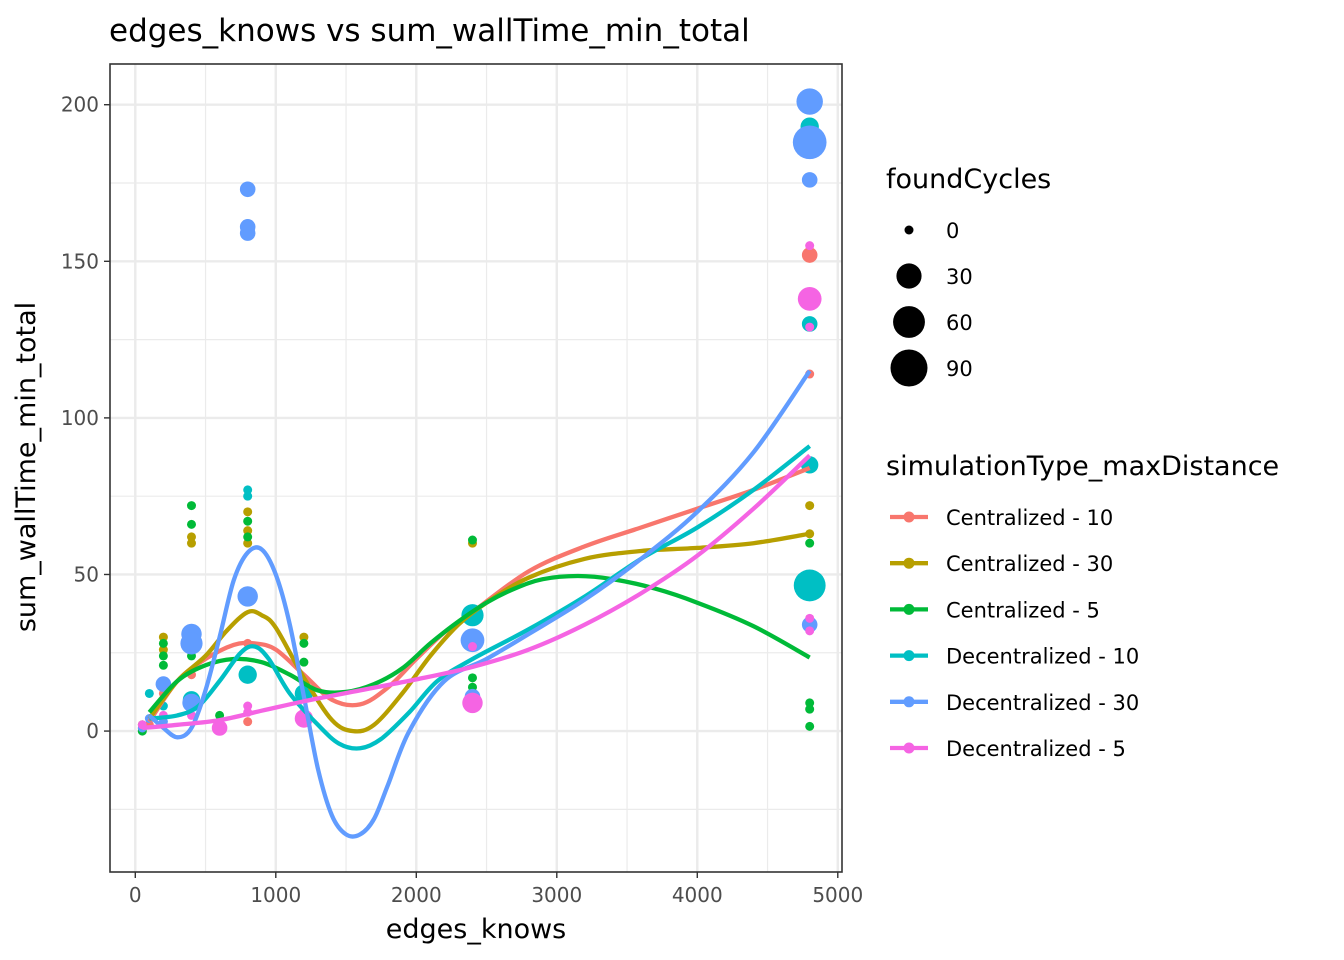  What do you see at coordinates (837, 895) in the screenshot?
I see `x-tick-label: 5000` at bounding box center [837, 895].